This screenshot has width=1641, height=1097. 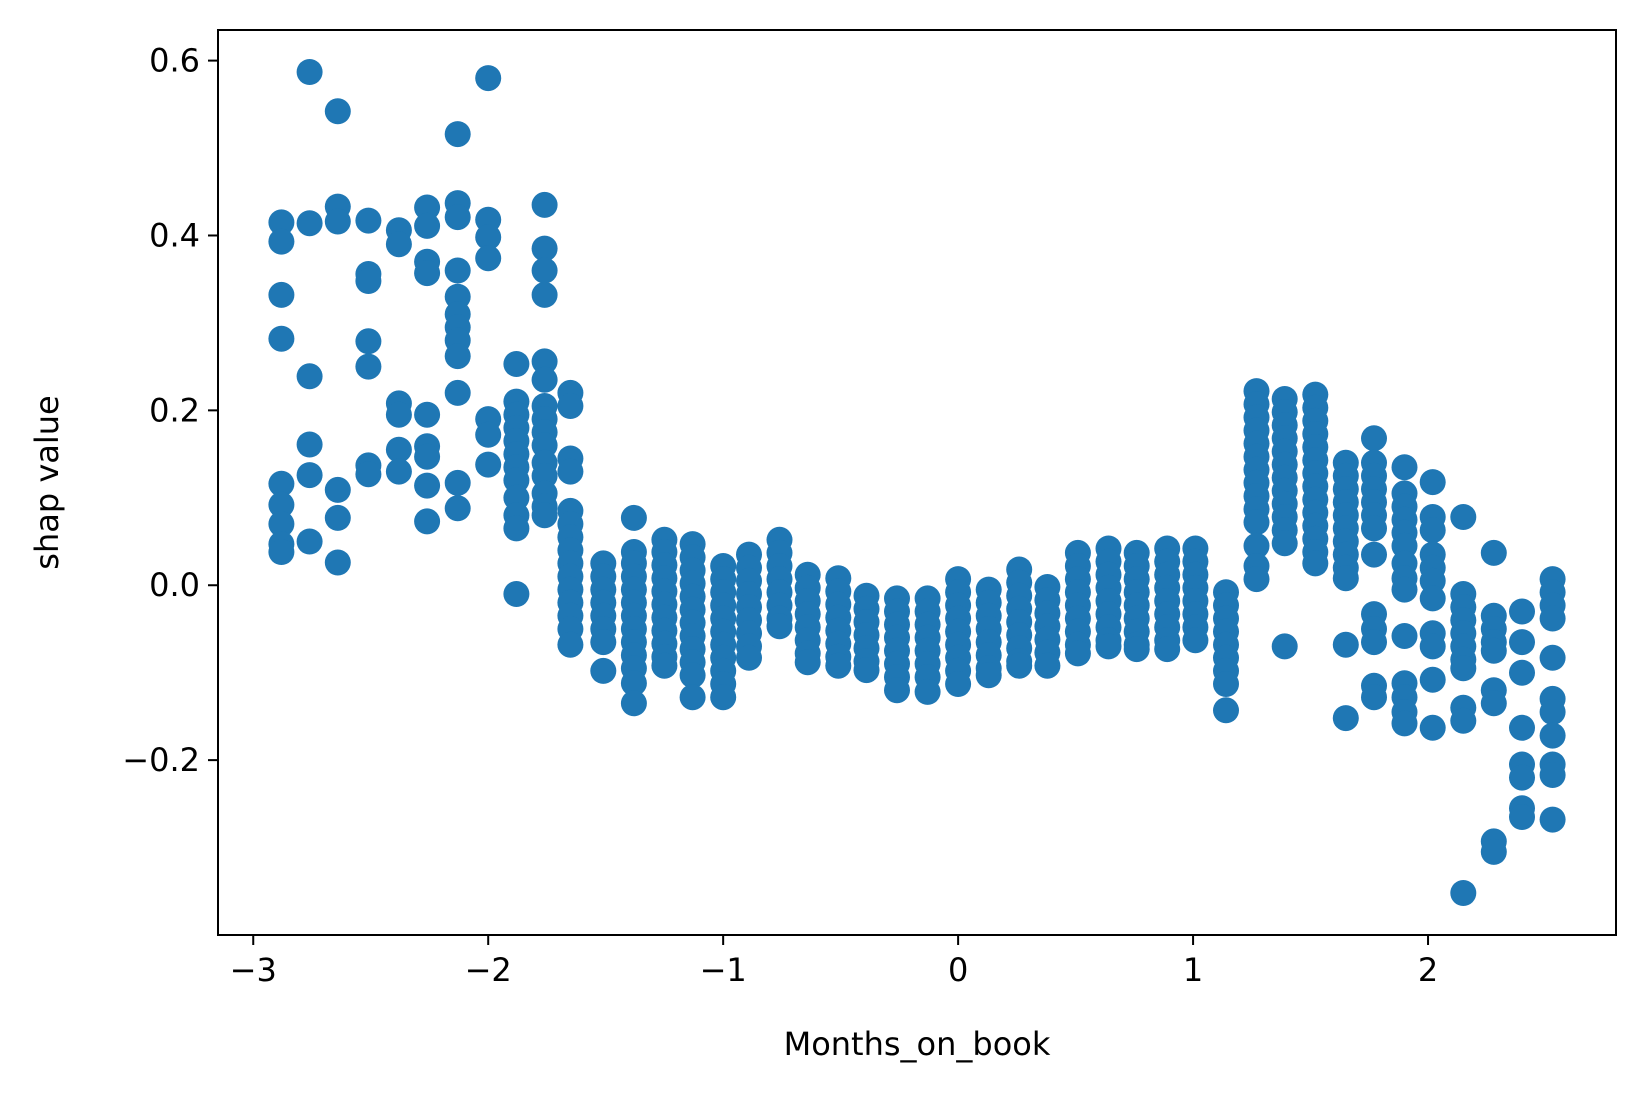 What do you see at coordinates (1193, 970) in the screenshot?
I see `x-tick-label: 1` at bounding box center [1193, 970].